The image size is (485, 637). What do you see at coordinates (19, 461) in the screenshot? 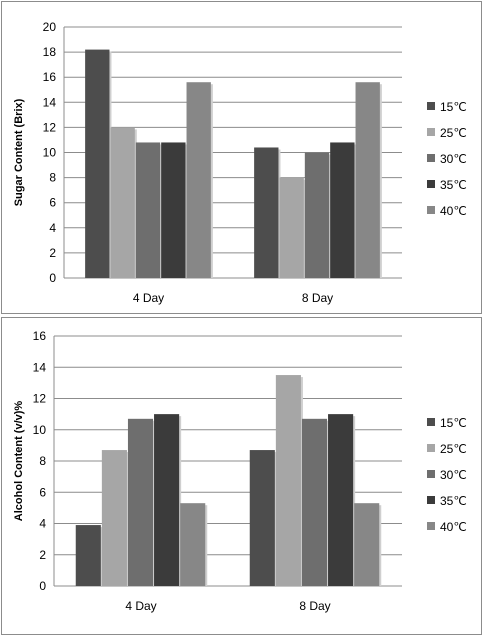
I see `y-axis-title: Alcohol Content (v/v)%` at bounding box center [19, 461].